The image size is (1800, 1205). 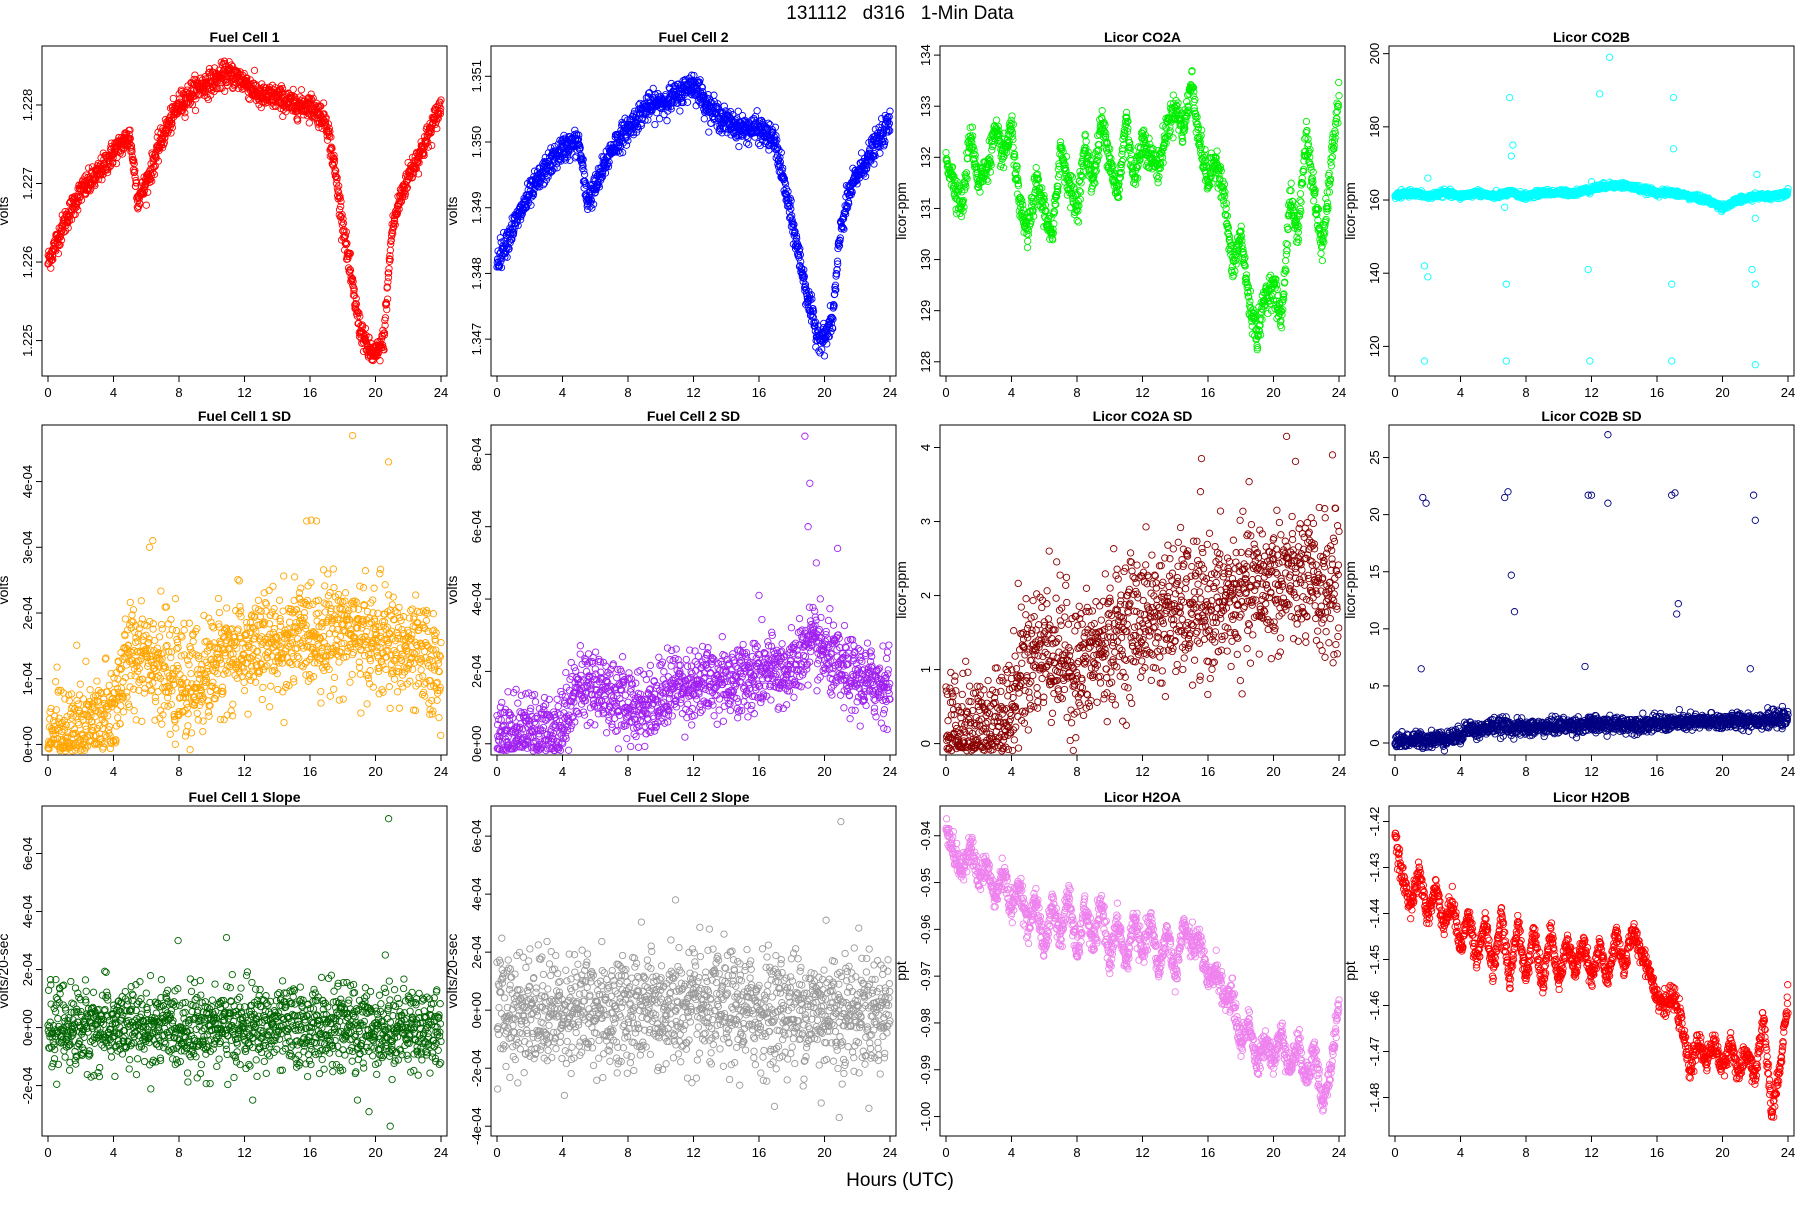 I want to click on y-tick-label: 129, so click(x=925, y=311).